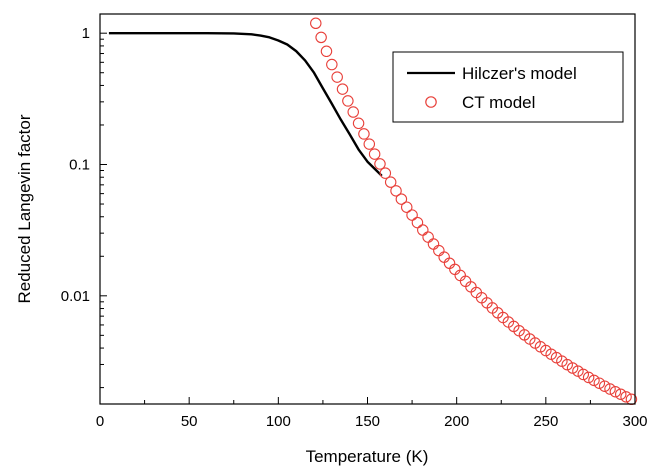 The height and width of the screenshot is (468, 648). I want to click on y-axis-label: Reduced Langevin factor, so click(24, 208).